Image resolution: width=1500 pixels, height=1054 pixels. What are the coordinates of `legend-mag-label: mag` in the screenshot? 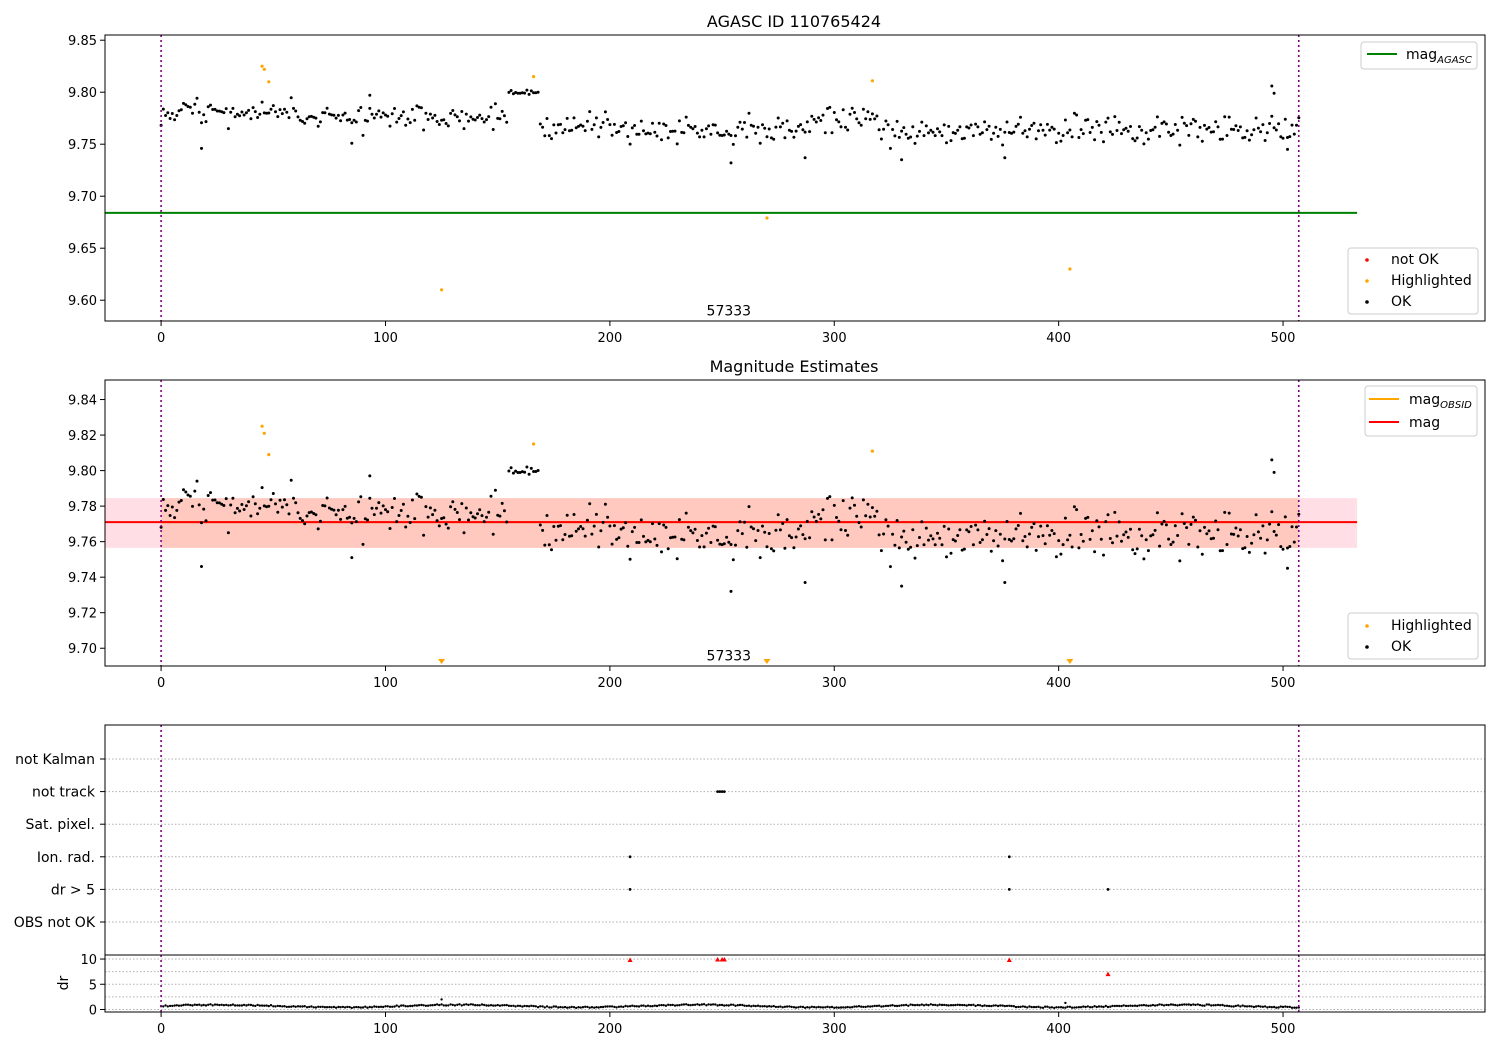 It's located at (1424, 423).